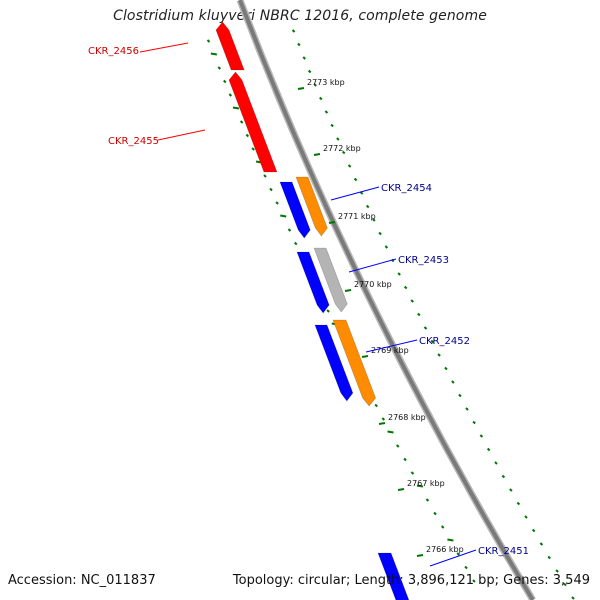 The height and width of the screenshot is (600, 600). I want to click on kbp-label: 2773 kbp, so click(326, 82).